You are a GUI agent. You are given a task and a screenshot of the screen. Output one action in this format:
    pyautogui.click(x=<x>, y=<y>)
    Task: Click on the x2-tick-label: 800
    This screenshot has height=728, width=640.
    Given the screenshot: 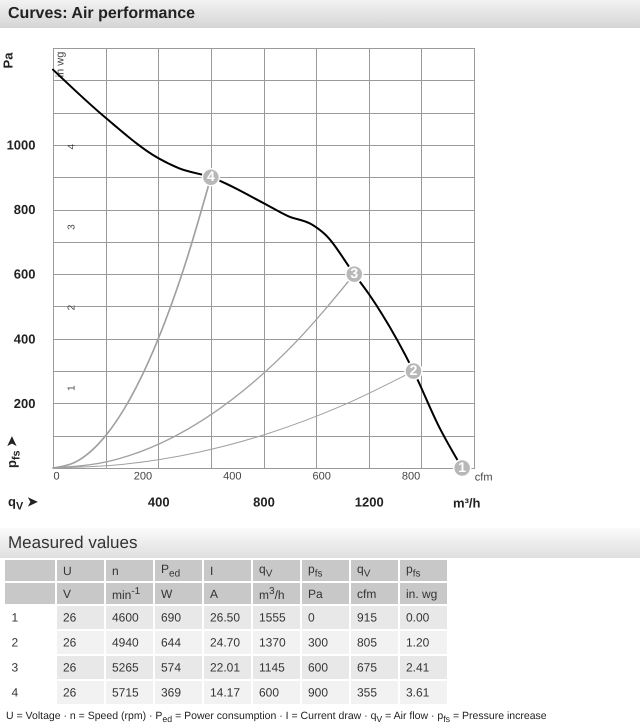 What is the action you would take?
    pyautogui.click(x=411, y=476)
    